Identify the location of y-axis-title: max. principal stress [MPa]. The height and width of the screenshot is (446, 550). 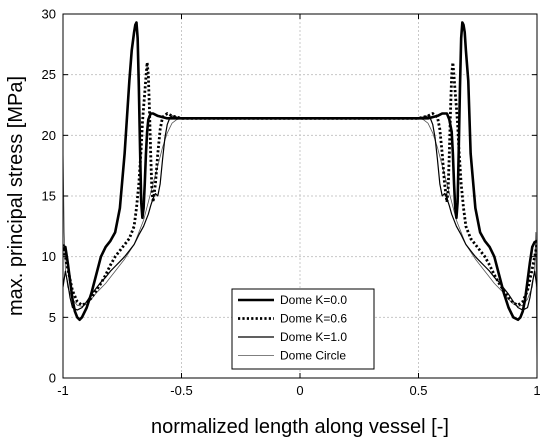
(16, 196).